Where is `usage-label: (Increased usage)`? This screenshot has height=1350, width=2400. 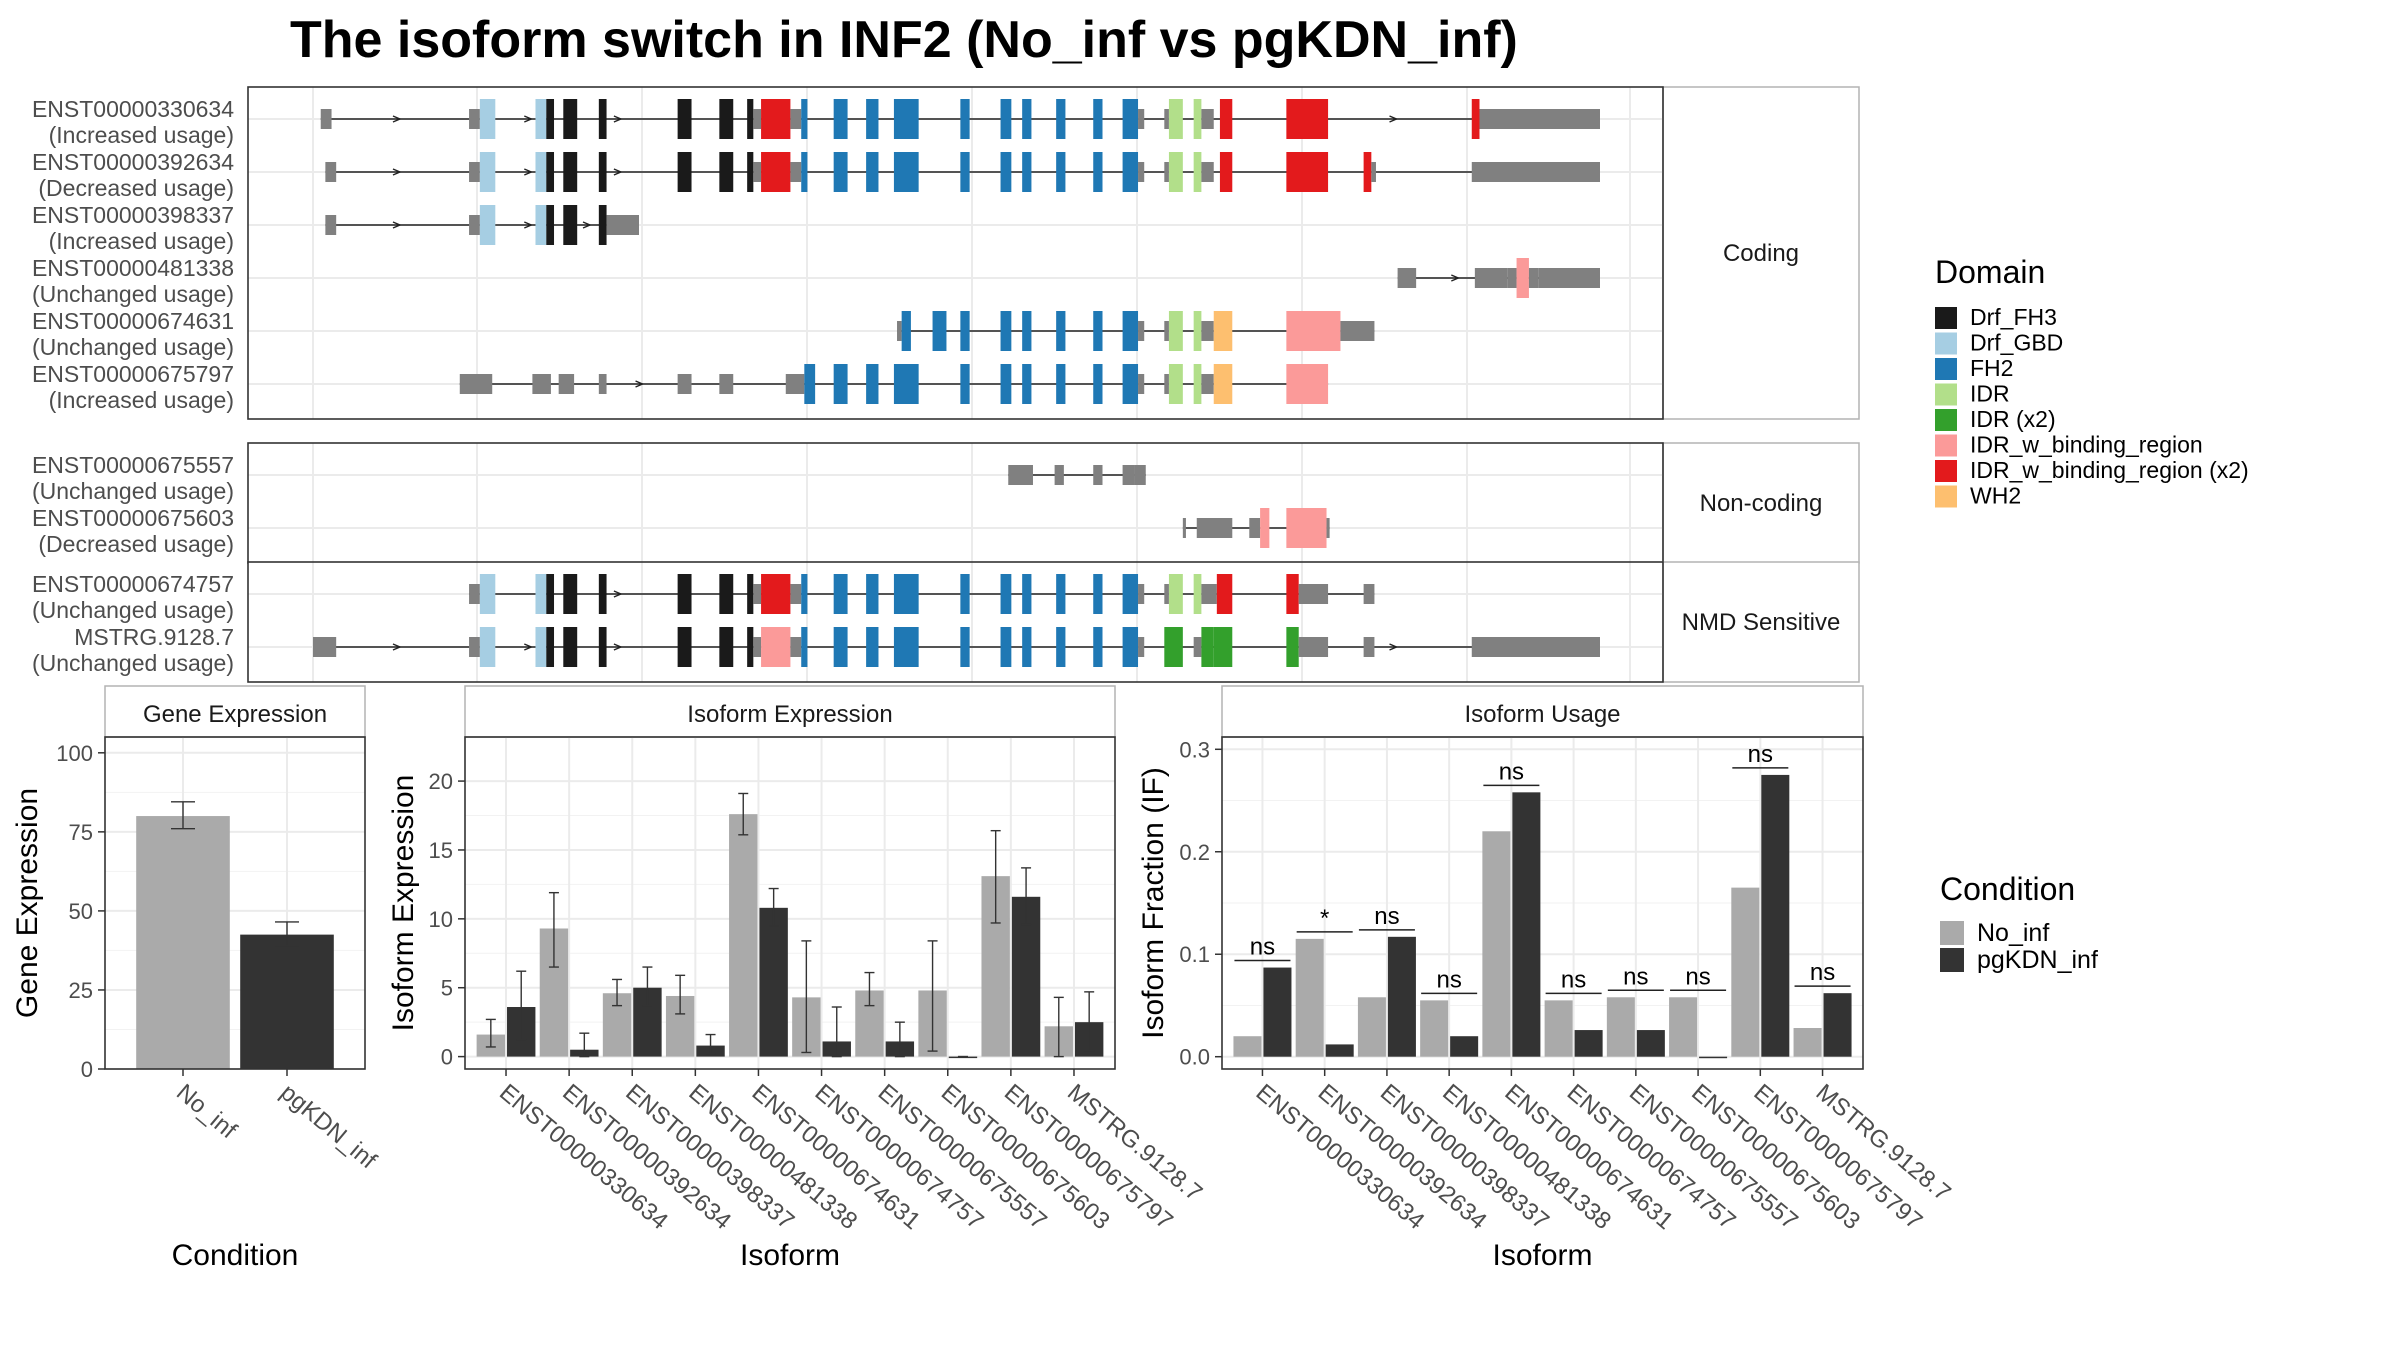 usage-label: (Increased usage) is located at coordinates (141, 400).